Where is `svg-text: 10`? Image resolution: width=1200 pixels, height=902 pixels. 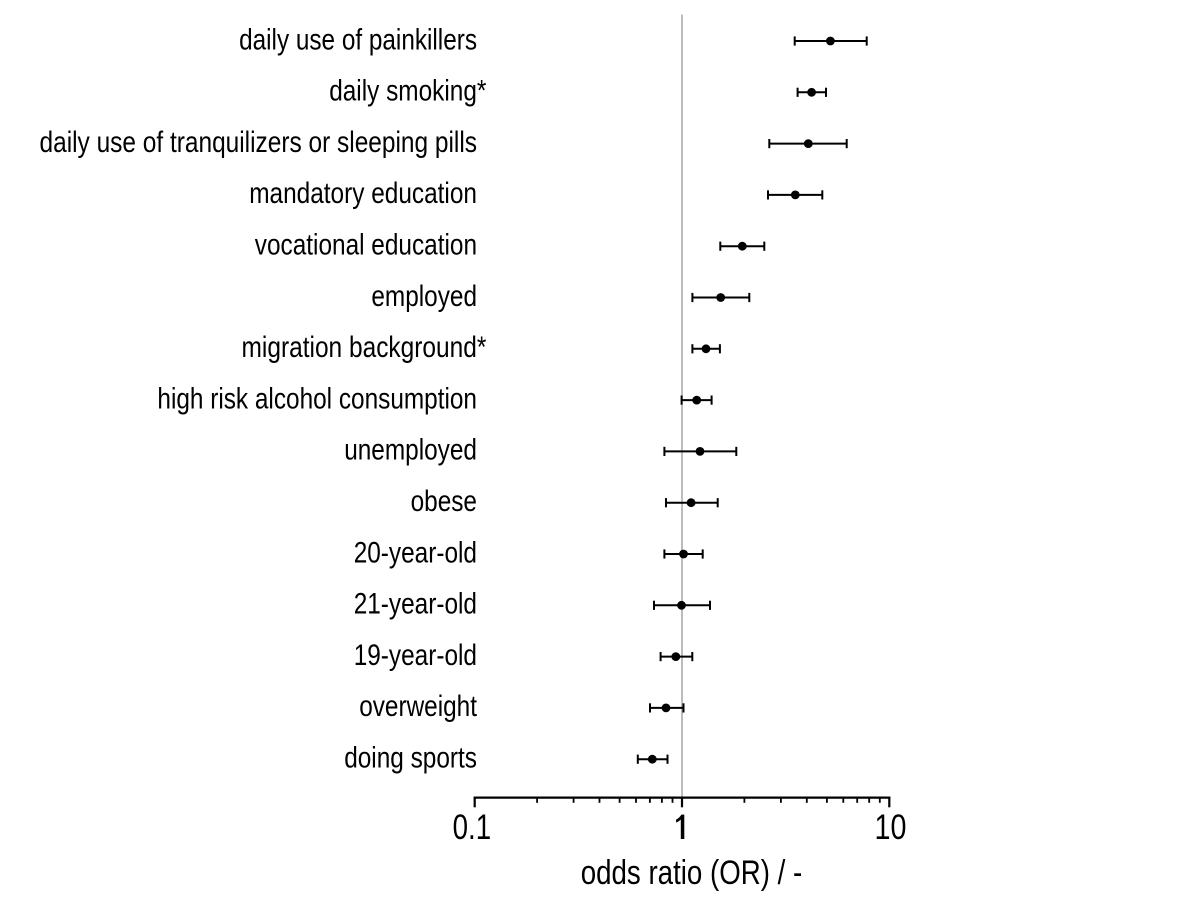 svg-text: 10 is located at coordinates (891, 827).